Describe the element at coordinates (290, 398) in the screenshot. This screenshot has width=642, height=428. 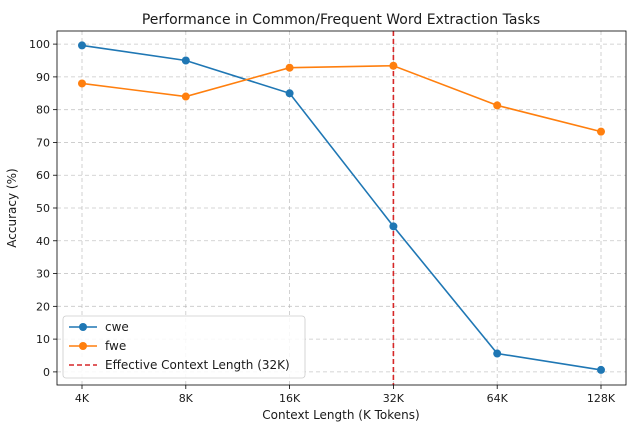
I see `x-tick-label: 16K` at that location.